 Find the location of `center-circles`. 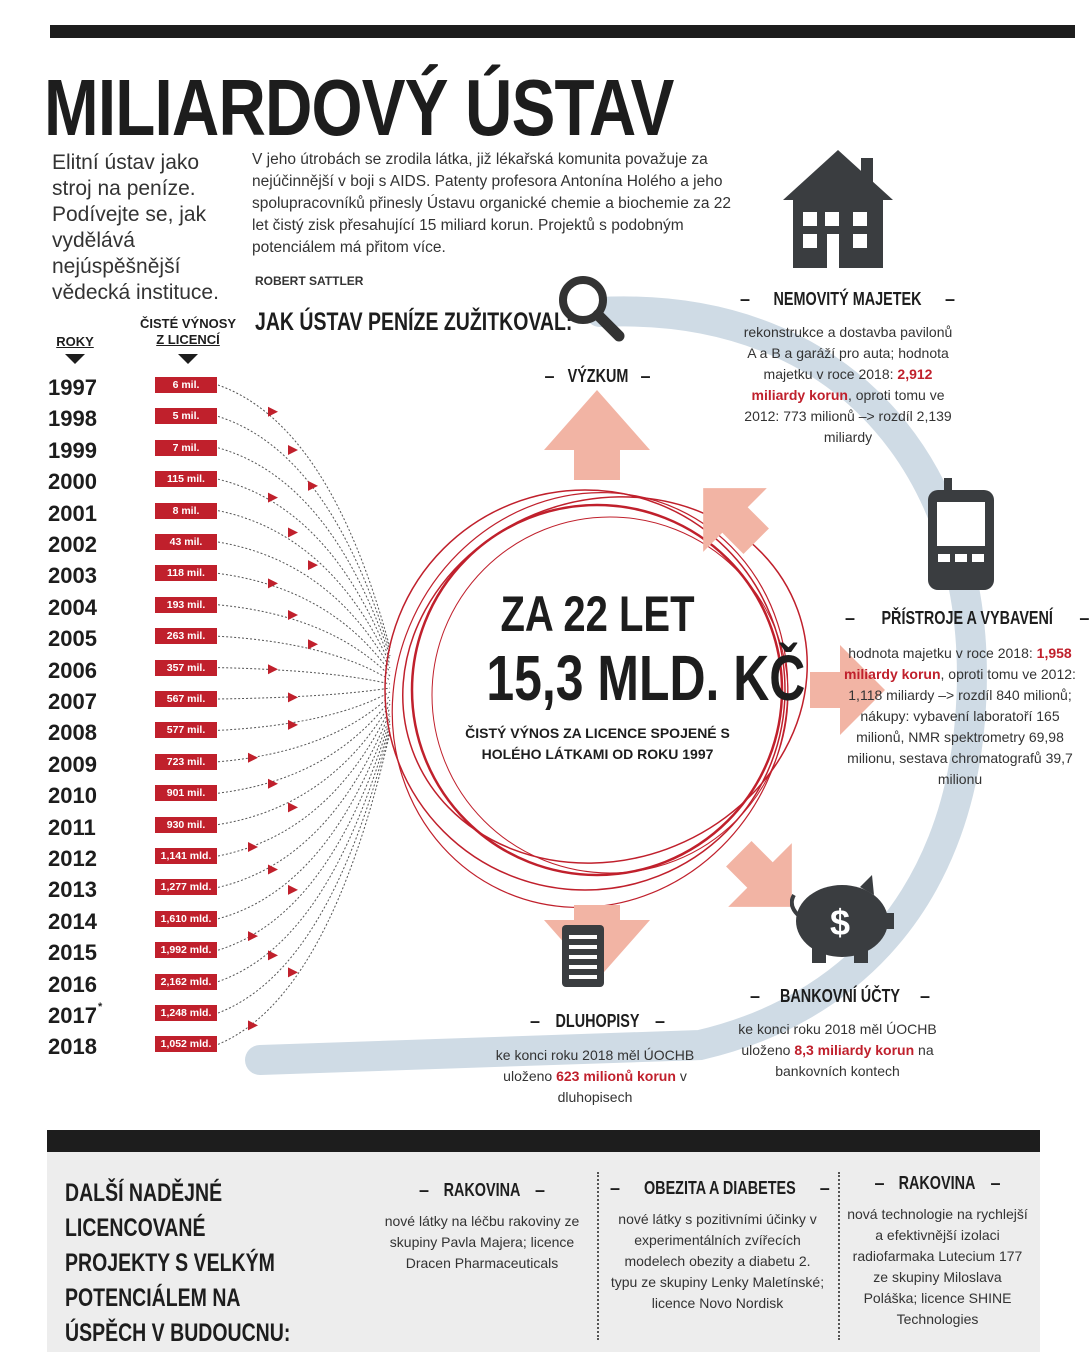

center-circles is located at coordinates (596, 699).